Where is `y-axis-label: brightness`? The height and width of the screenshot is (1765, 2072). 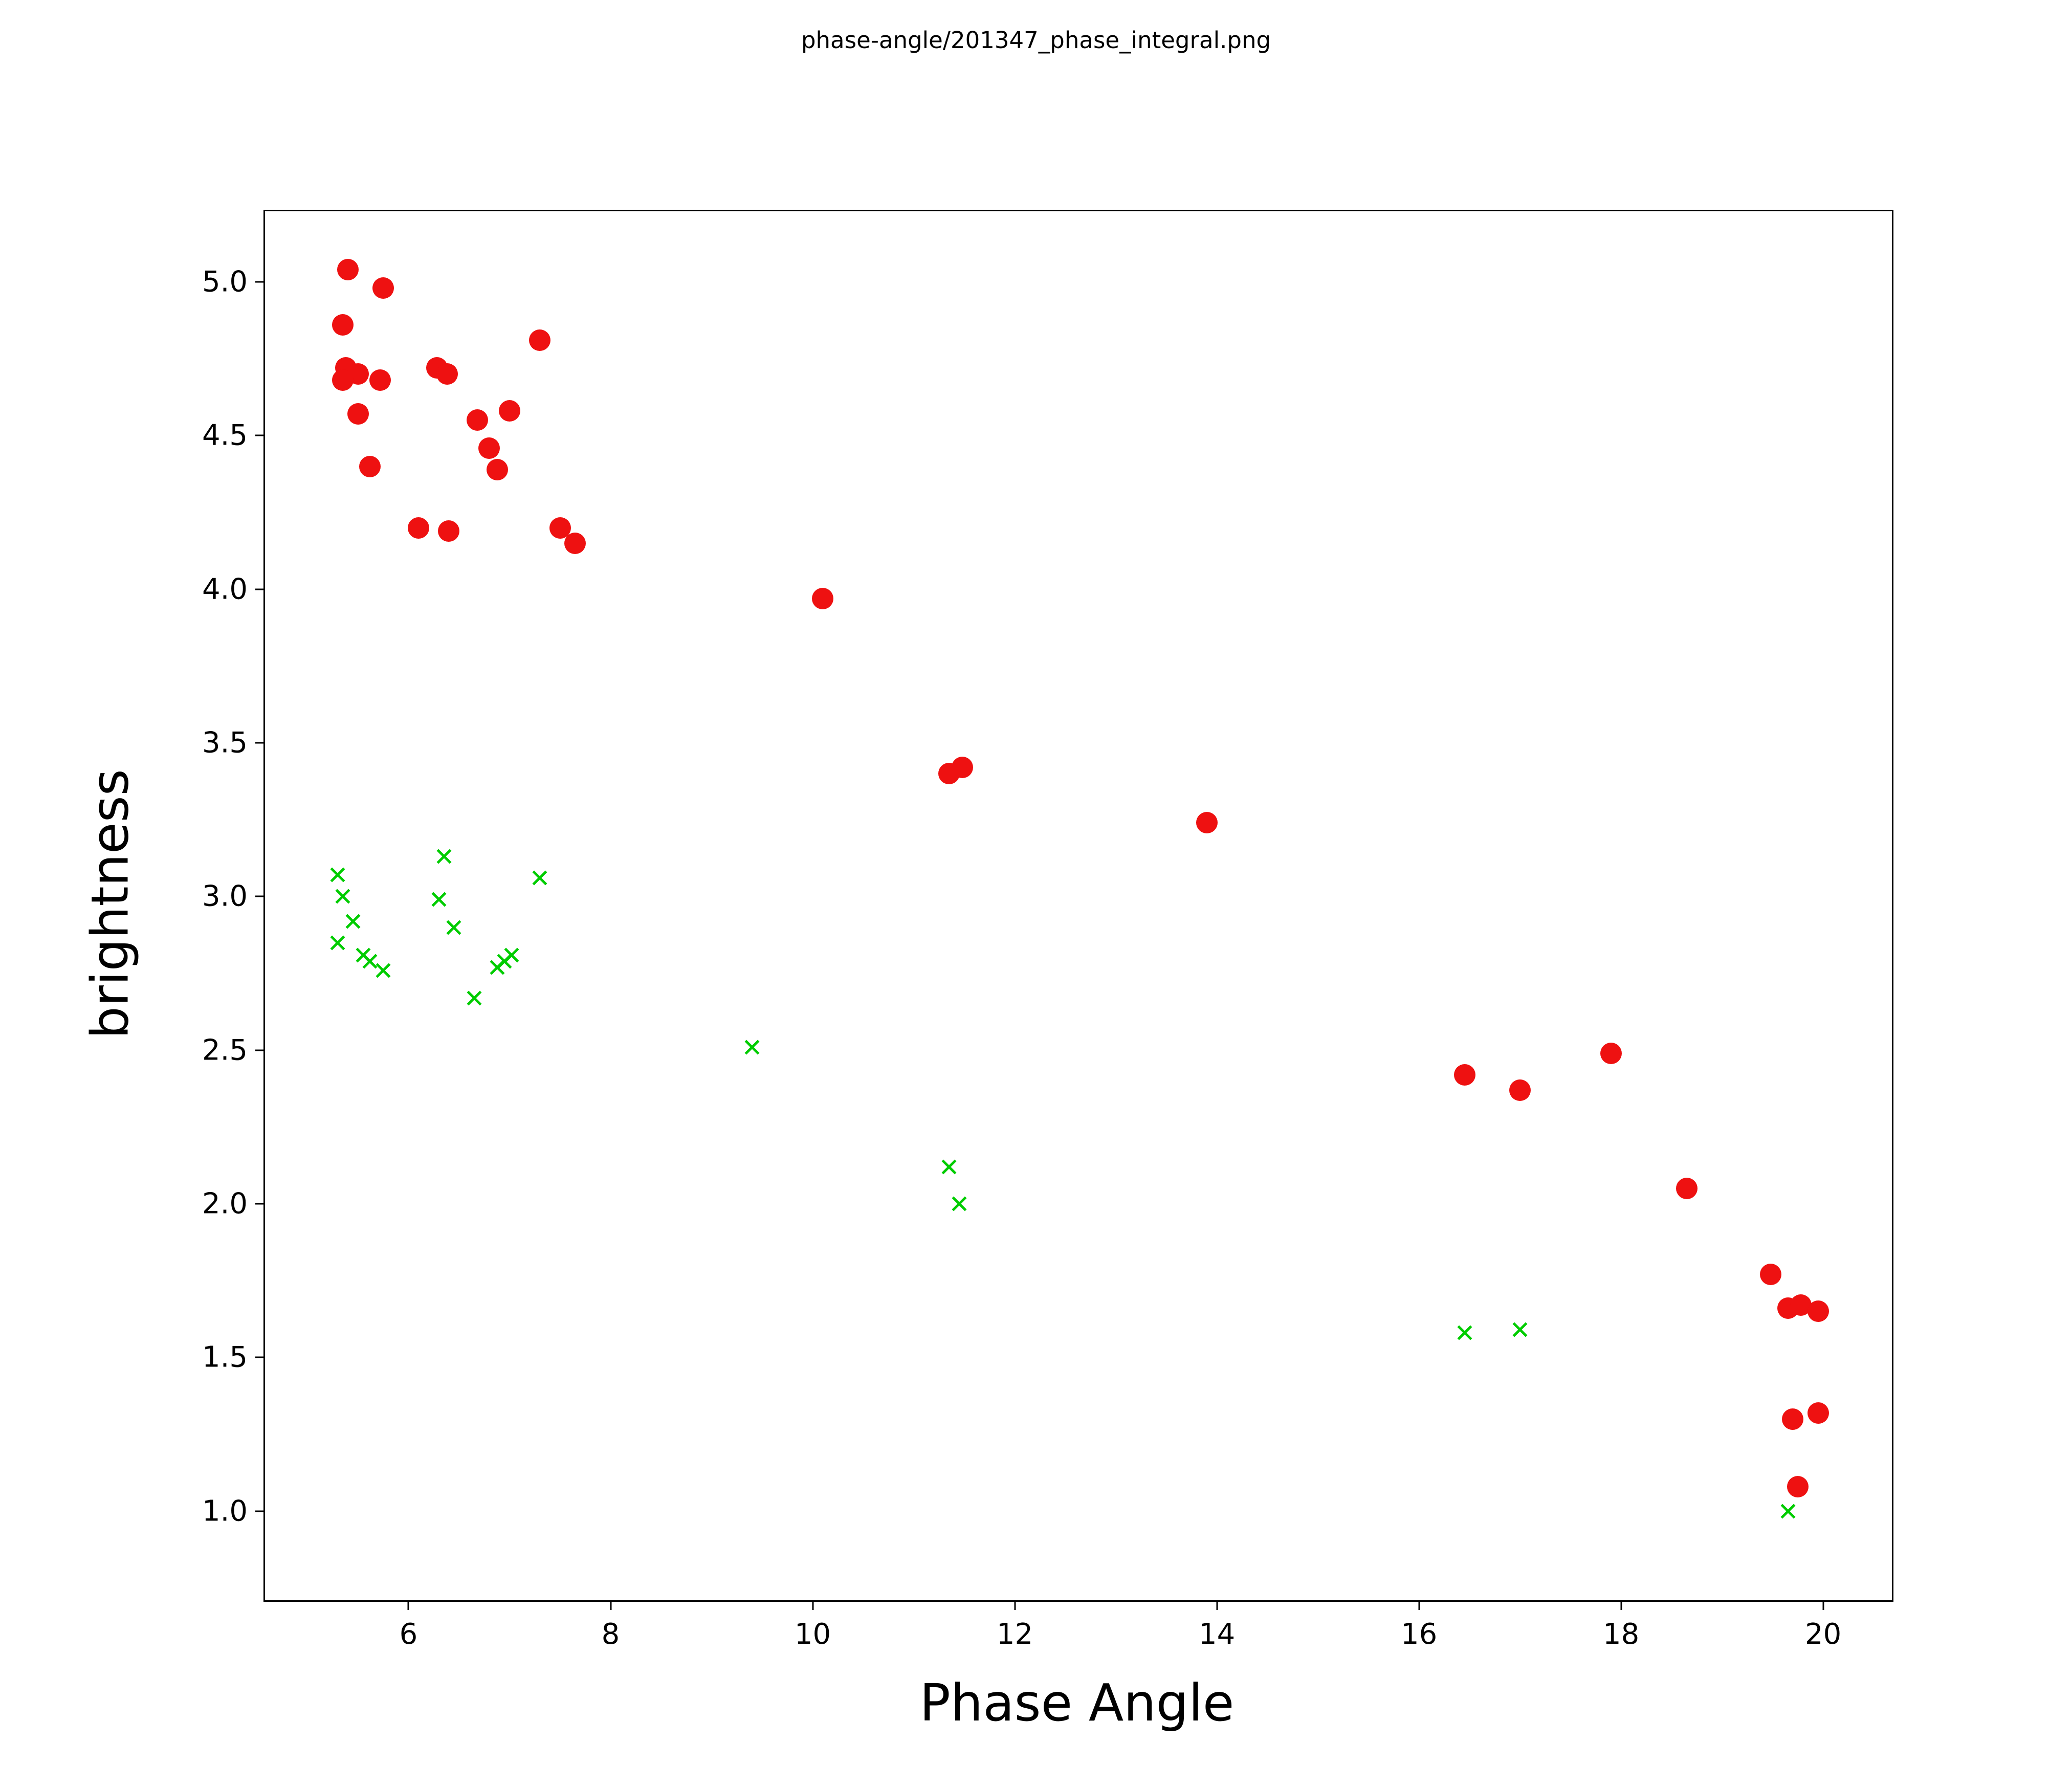
y-axis-label: brightness is located at coordinates (110, 904).